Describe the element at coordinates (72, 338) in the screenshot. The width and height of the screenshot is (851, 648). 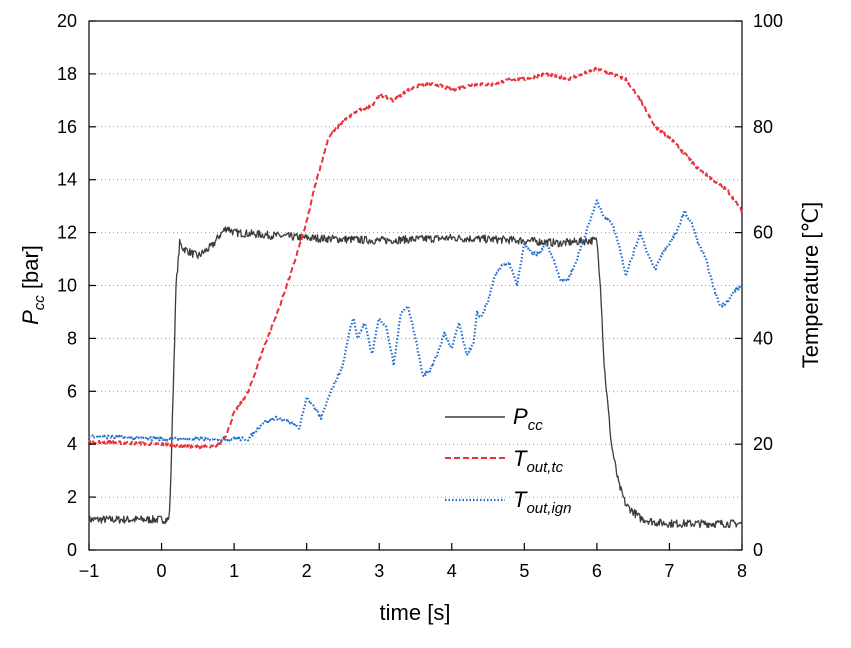
I see `y-left-tick-label-8: 8` at that location.